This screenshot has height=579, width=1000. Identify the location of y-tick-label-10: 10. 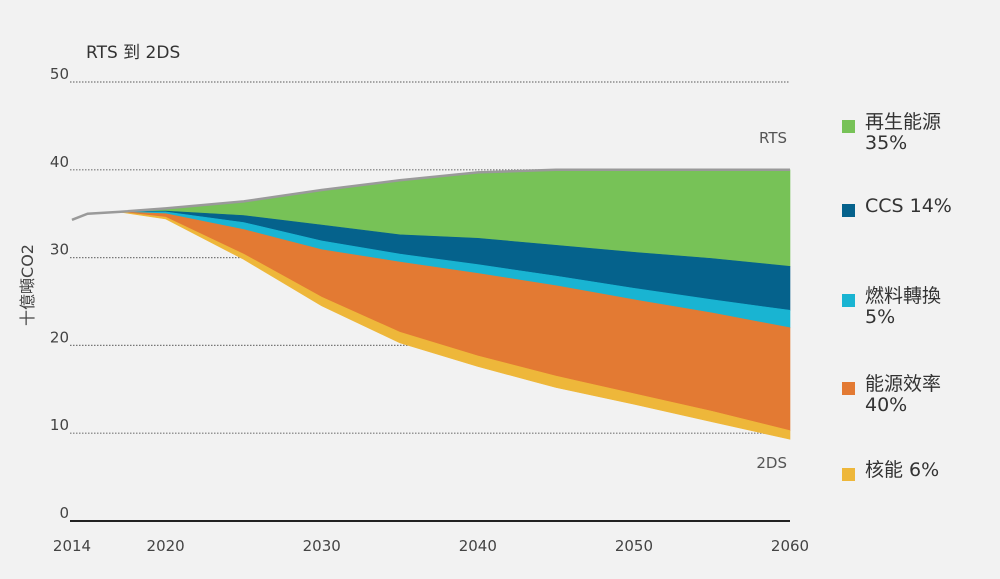
(59, 425).